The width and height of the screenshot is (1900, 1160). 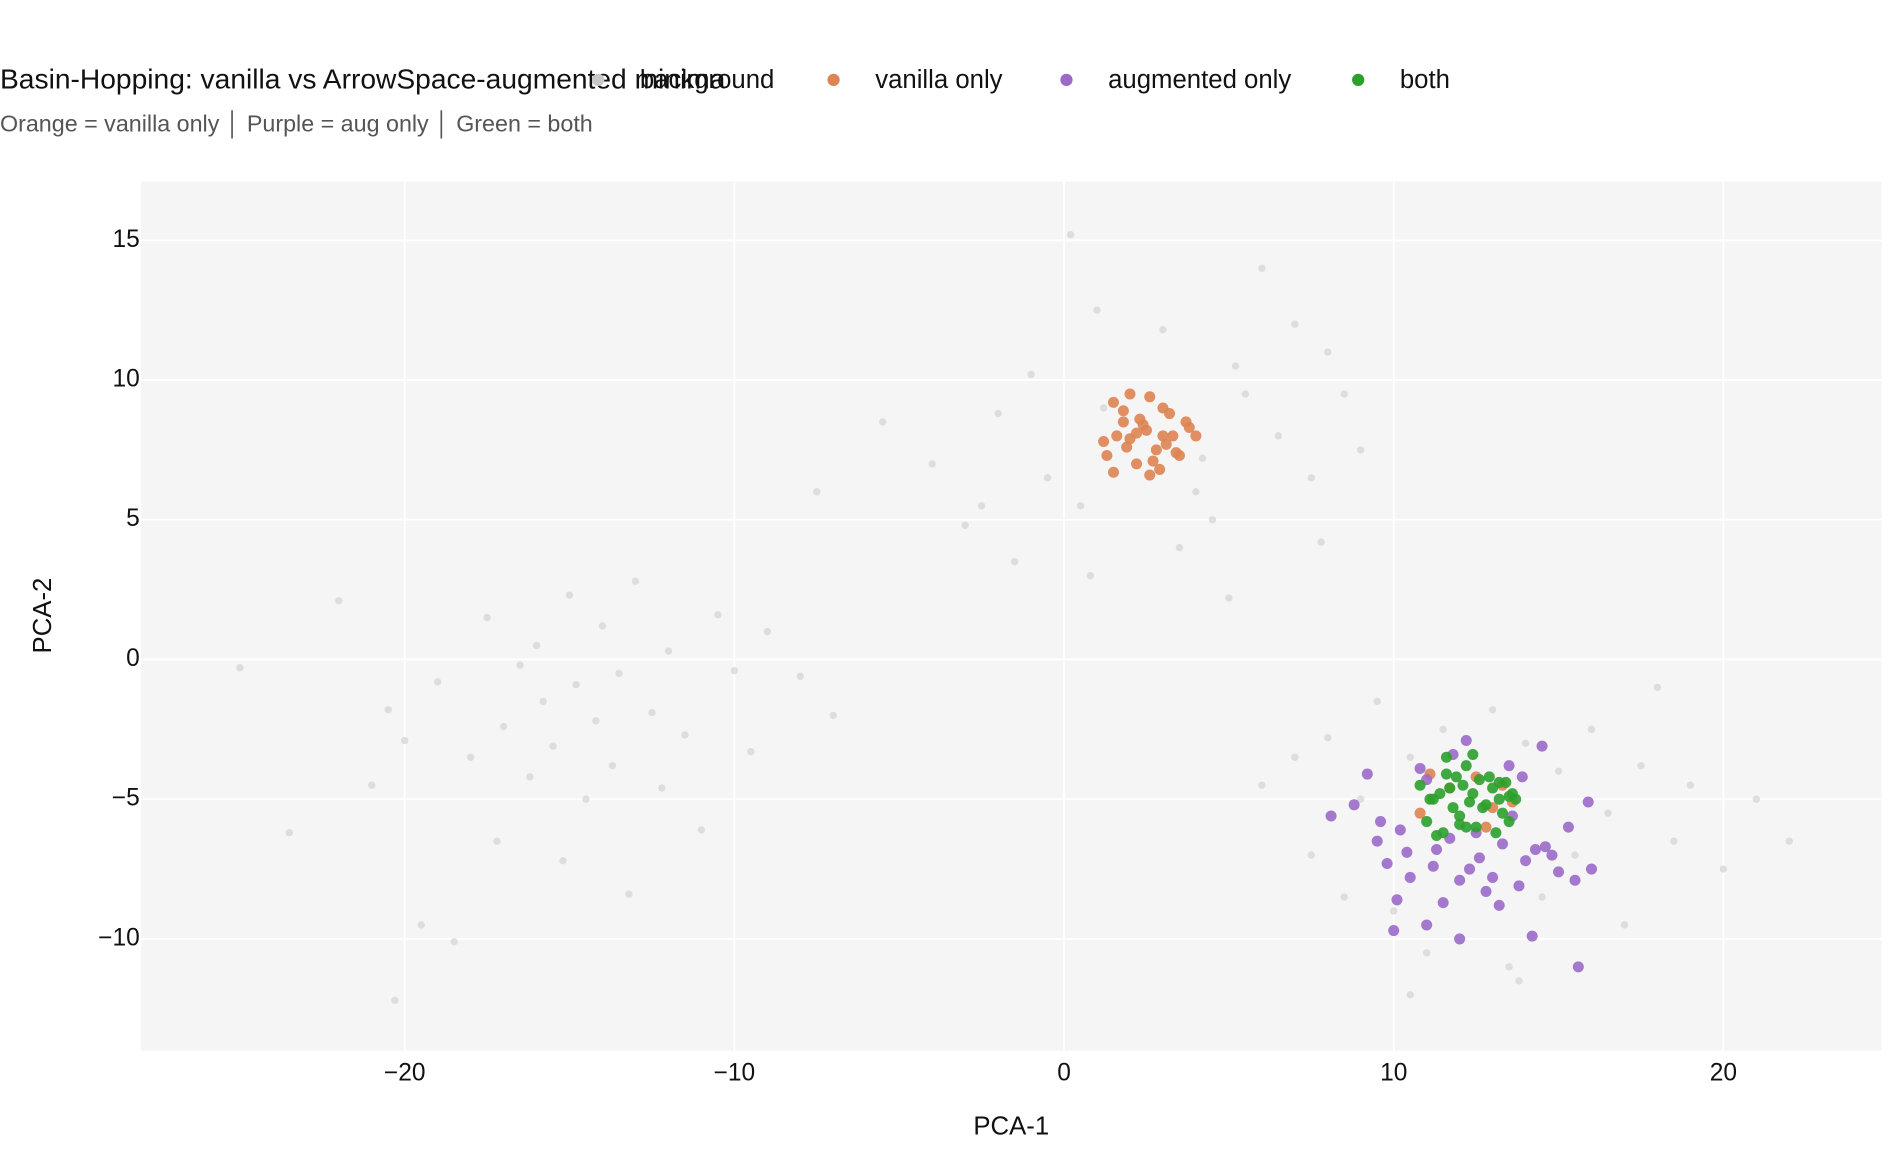 What do you see at coordinates (125, 239) in the screenshot?
I see `y-tick-label: 15` at bounding box center [125, 239].